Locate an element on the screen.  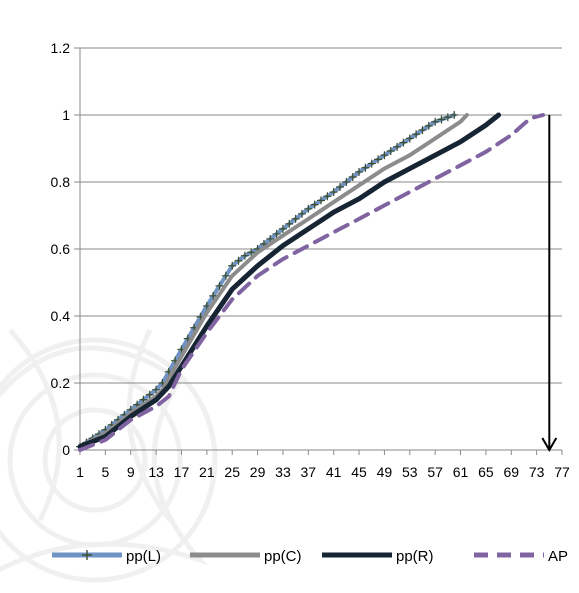
x-tick-label: 73 is located at coordinates (537, 472).